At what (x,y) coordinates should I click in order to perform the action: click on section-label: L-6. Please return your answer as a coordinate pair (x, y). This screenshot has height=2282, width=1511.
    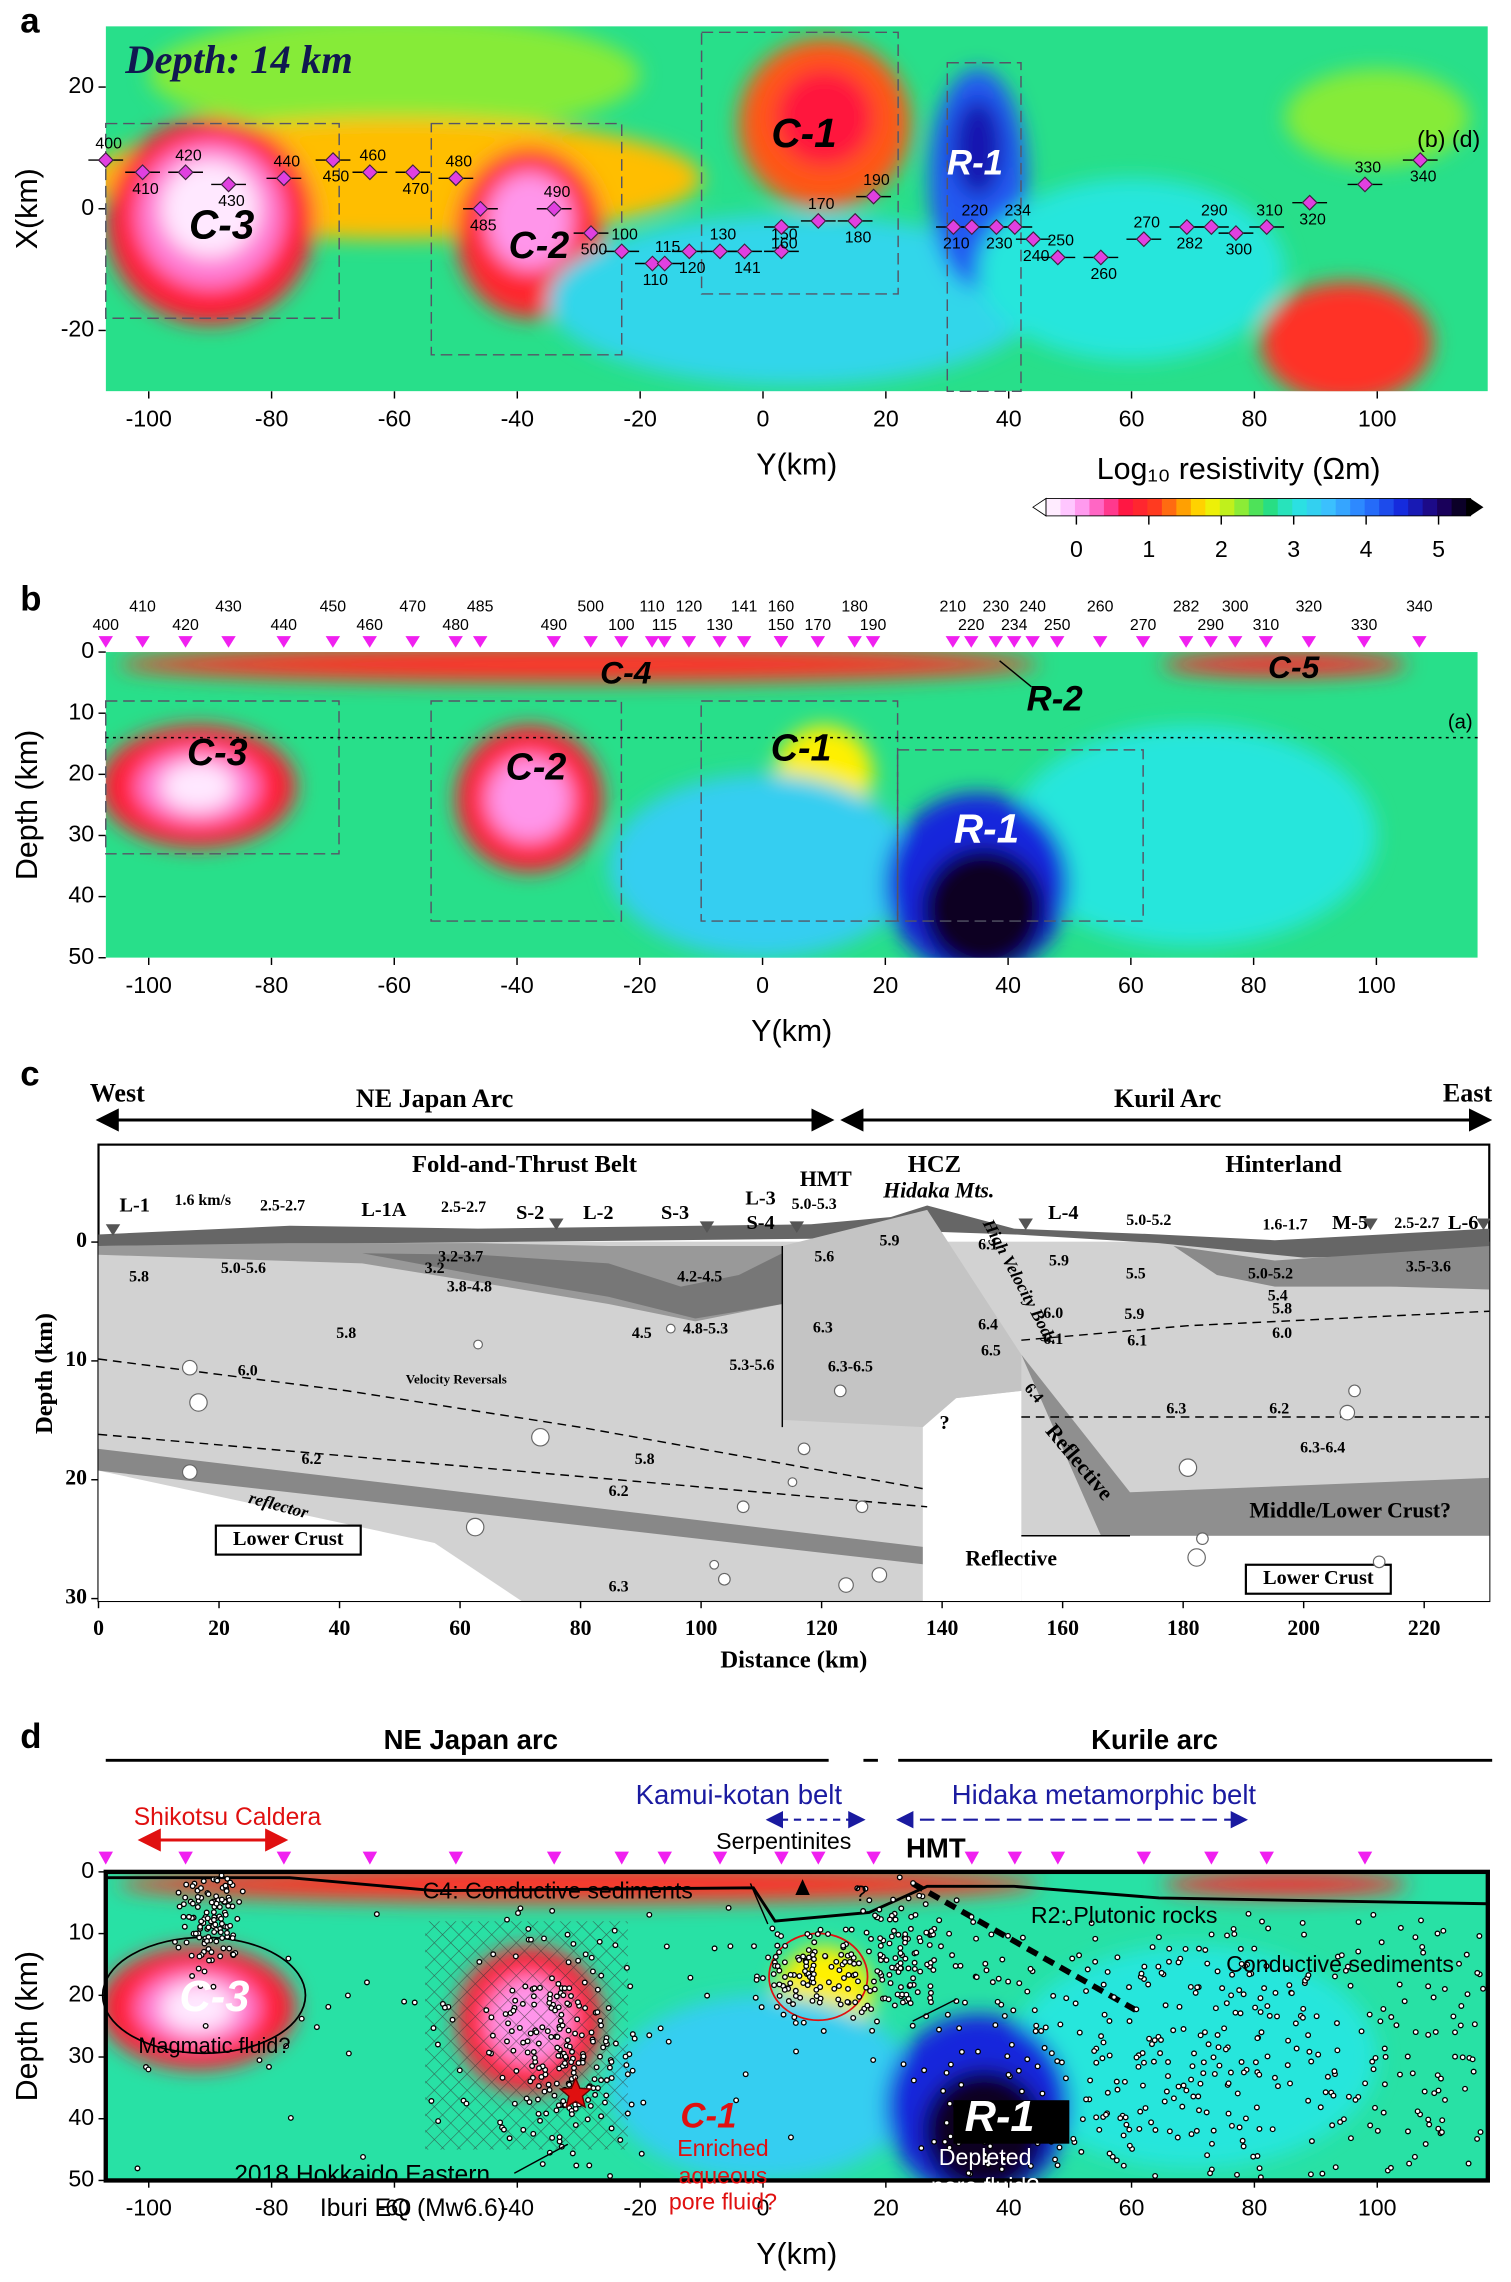
    Looking at the image, I should click on (1463, 1223).